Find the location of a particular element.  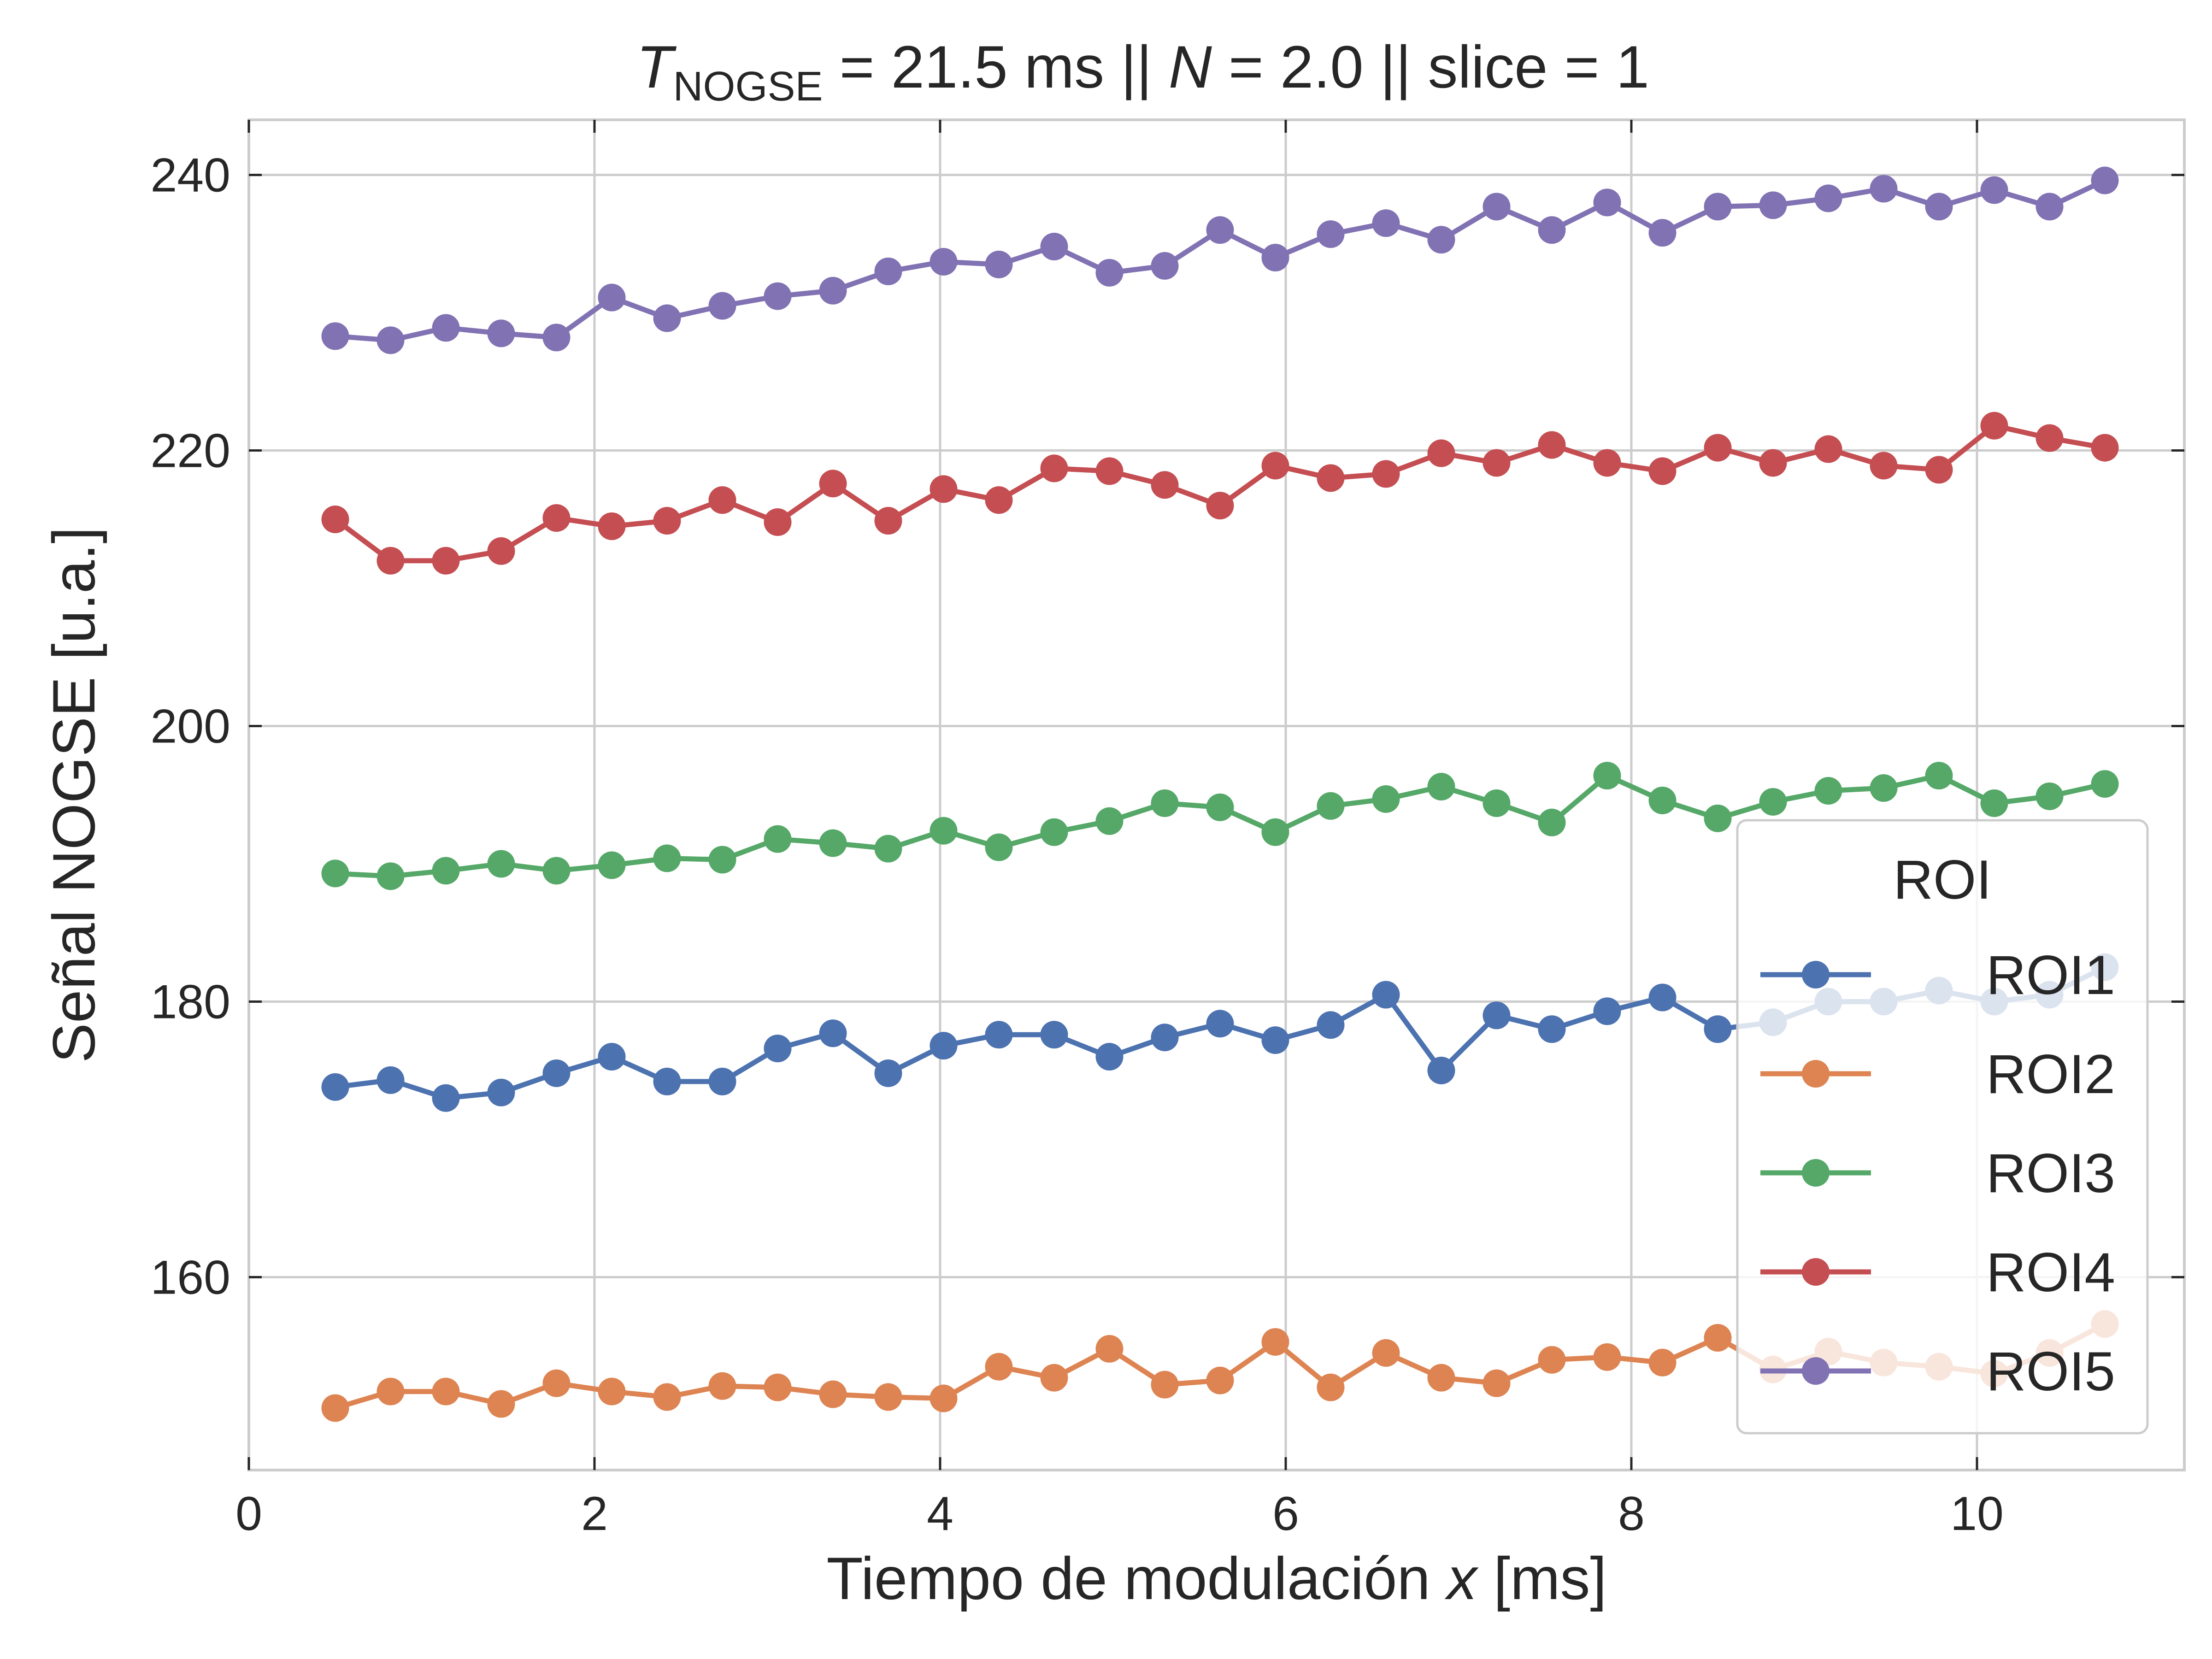

y-tick-label: 240 is located at coordinates (190, 175).